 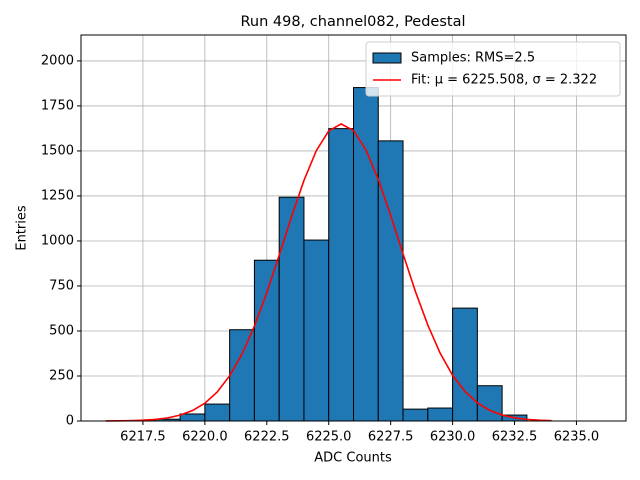 What do you see at coordinates (143, 437) in the screenshot?
I see `x-tick-label: 6217.5` at bounding box center [143, 437].